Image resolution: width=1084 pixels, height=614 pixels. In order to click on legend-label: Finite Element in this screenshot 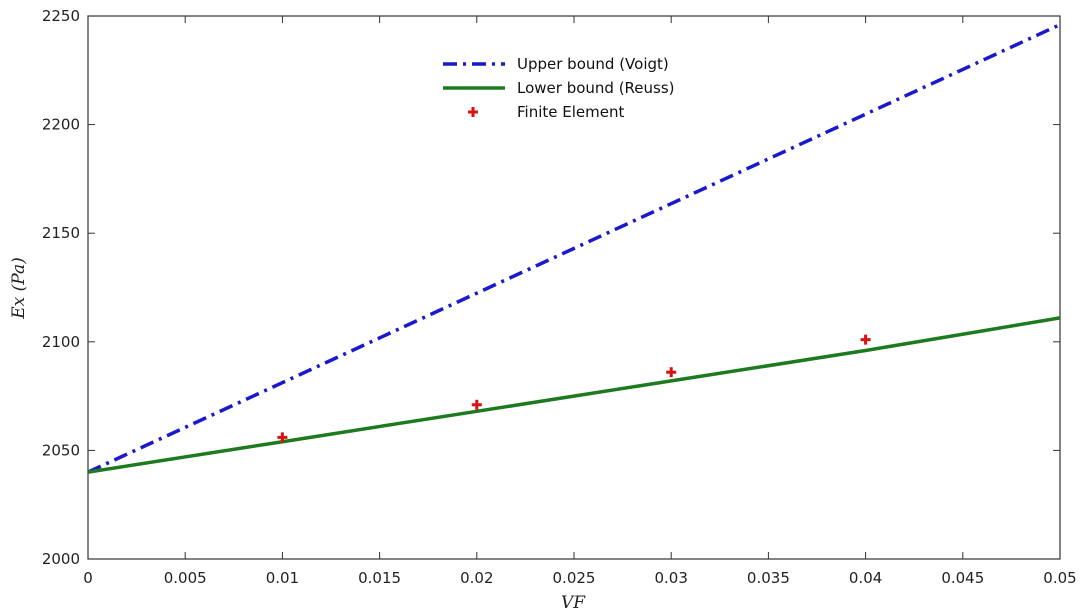, I will do `click(570, 112)`.